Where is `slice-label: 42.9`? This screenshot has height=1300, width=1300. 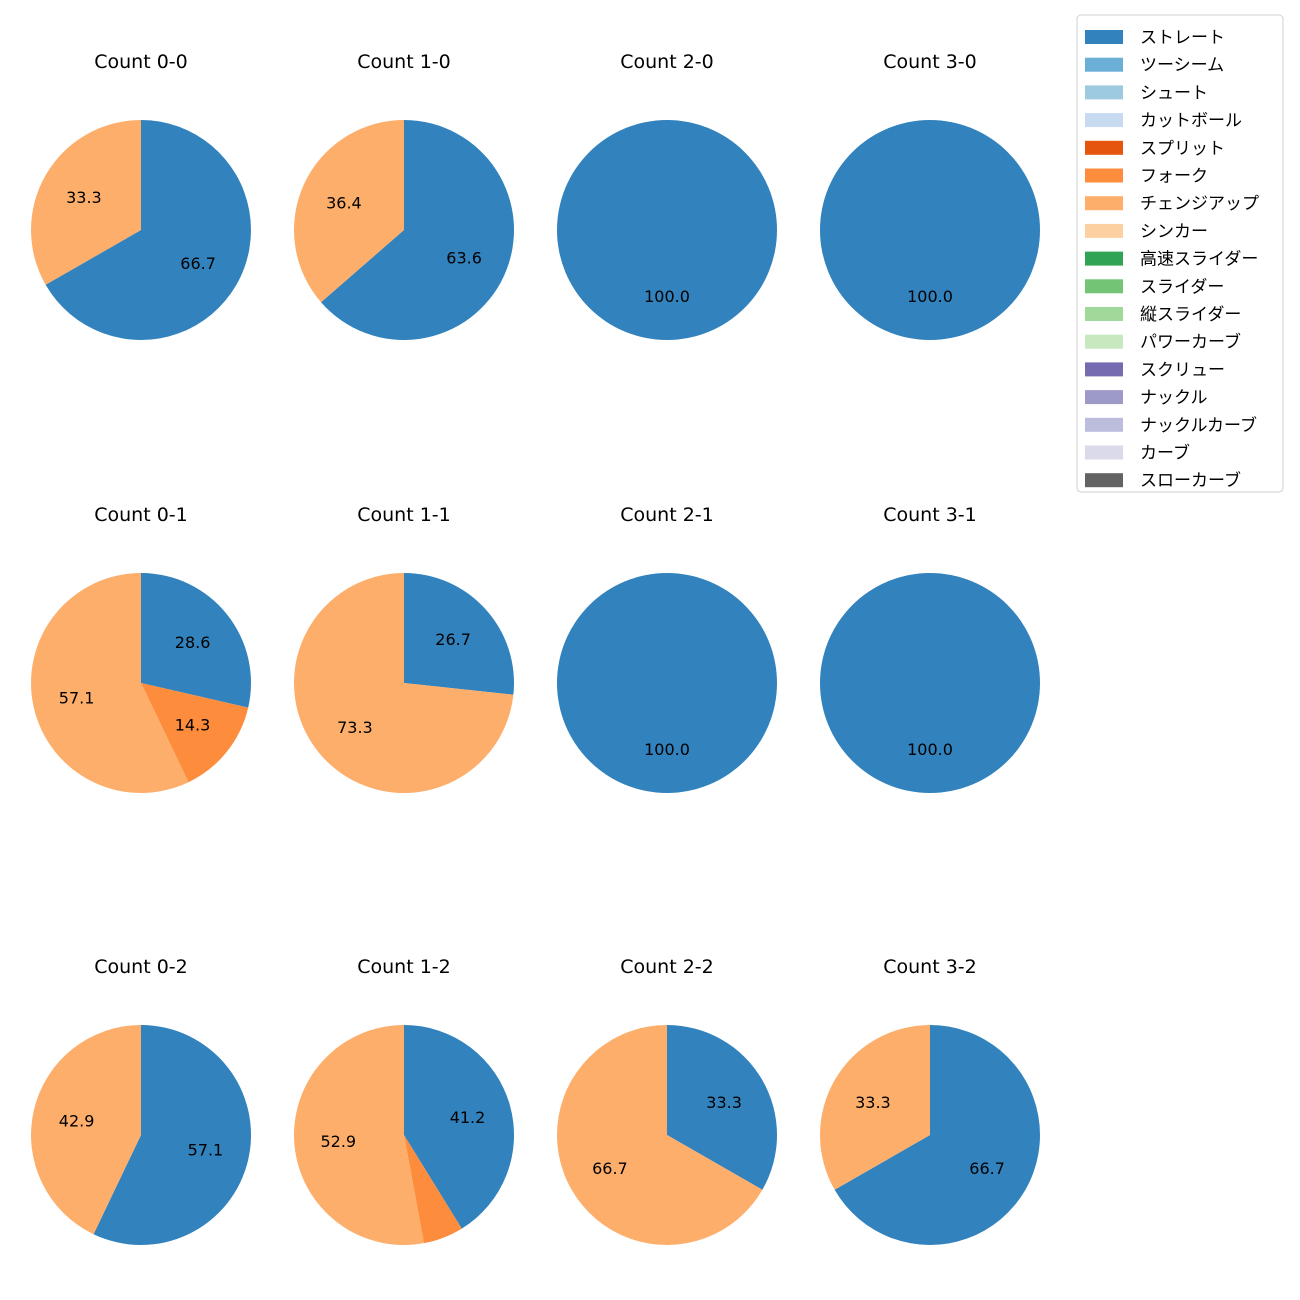
slice-label: 42.9 is located at coordinates (77, 1120).